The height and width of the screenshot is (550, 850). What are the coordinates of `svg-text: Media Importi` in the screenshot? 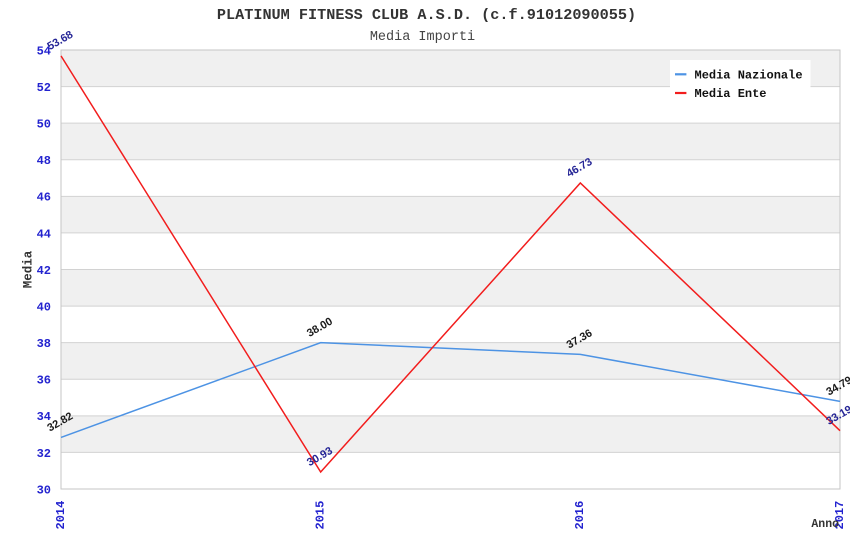 It's located at (422, 37).